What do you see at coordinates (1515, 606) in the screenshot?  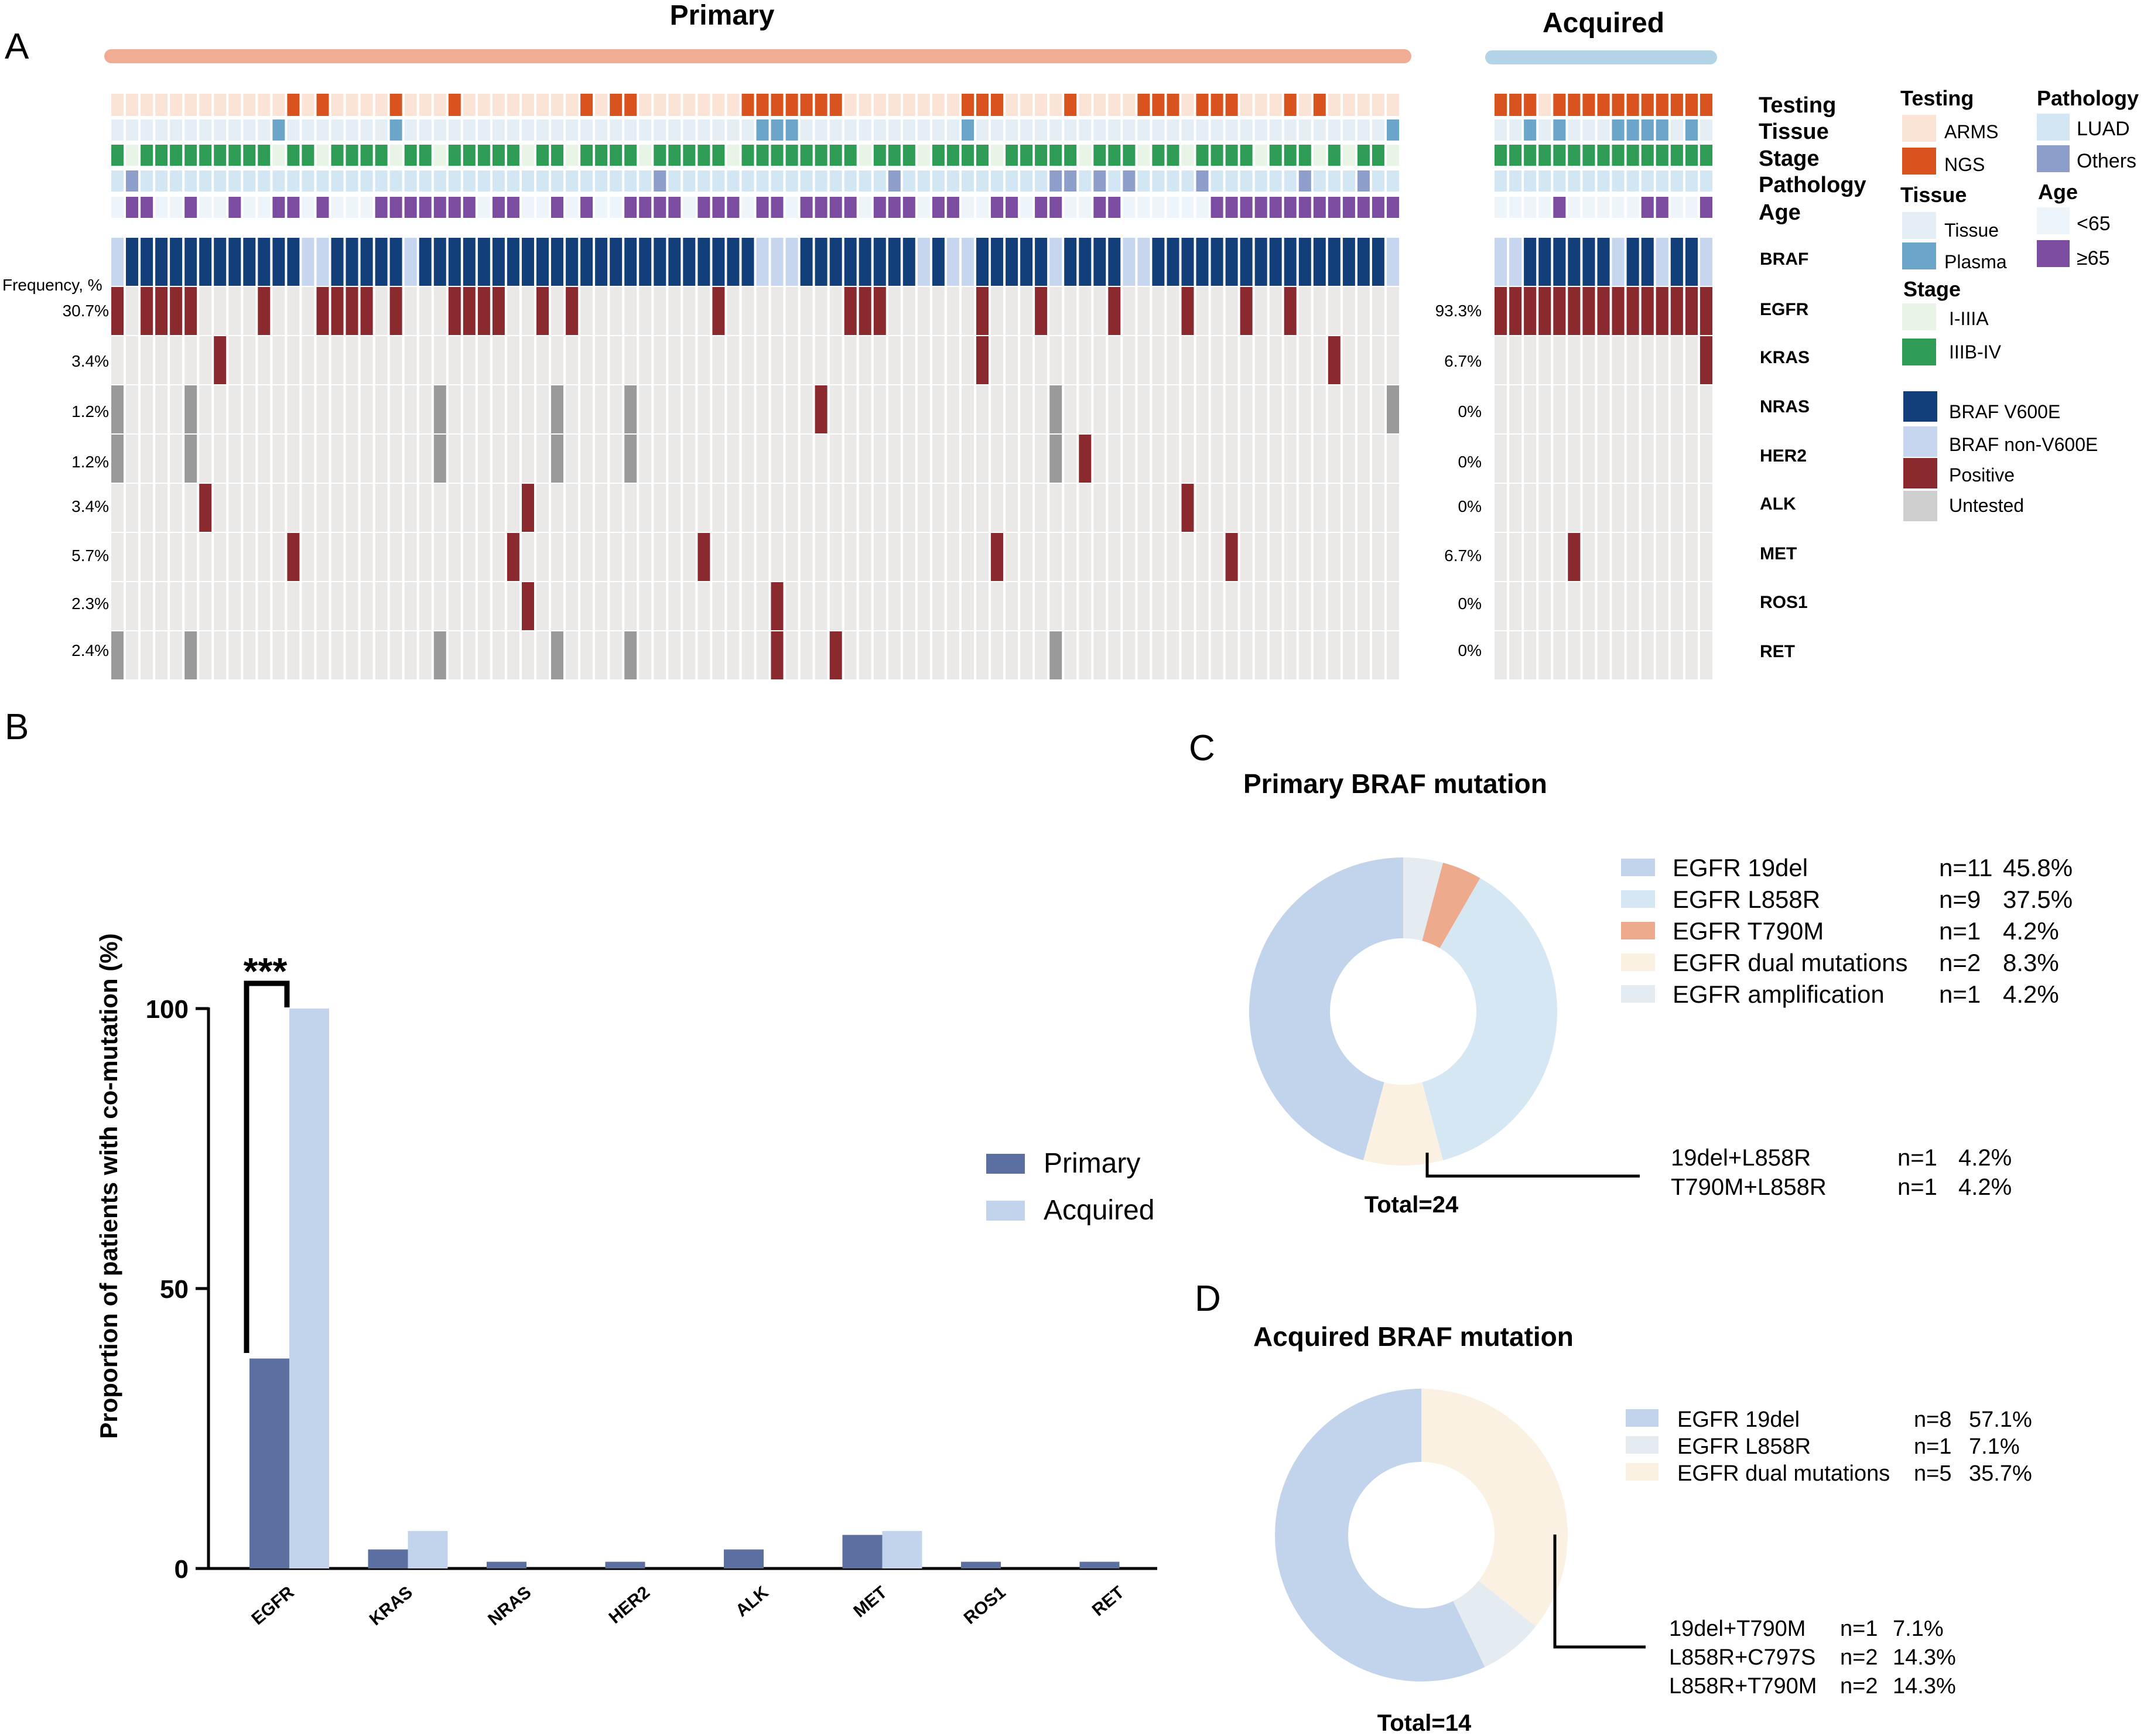 I see `acquired-ros1-cell` at bounding box center [1515, 606].